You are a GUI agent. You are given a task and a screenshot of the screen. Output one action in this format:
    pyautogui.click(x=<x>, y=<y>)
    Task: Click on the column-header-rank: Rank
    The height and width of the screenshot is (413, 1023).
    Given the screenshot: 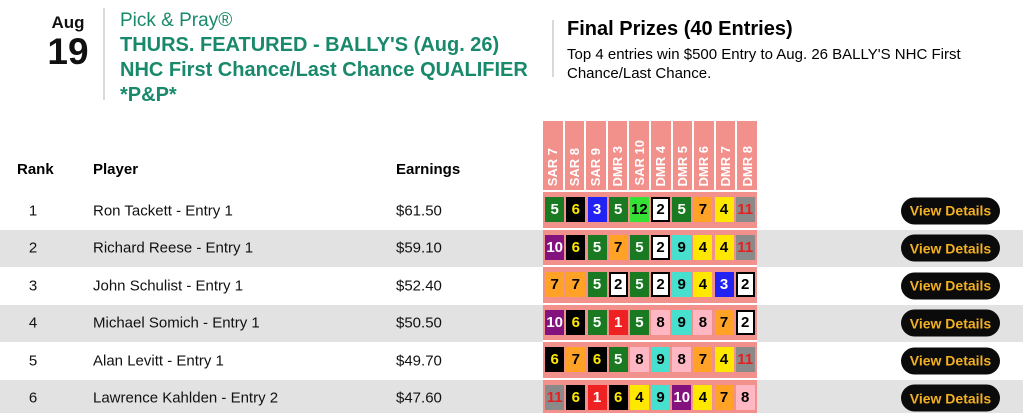 What is the action you would take?
    pyautogui.click(x=35, y=169)
    